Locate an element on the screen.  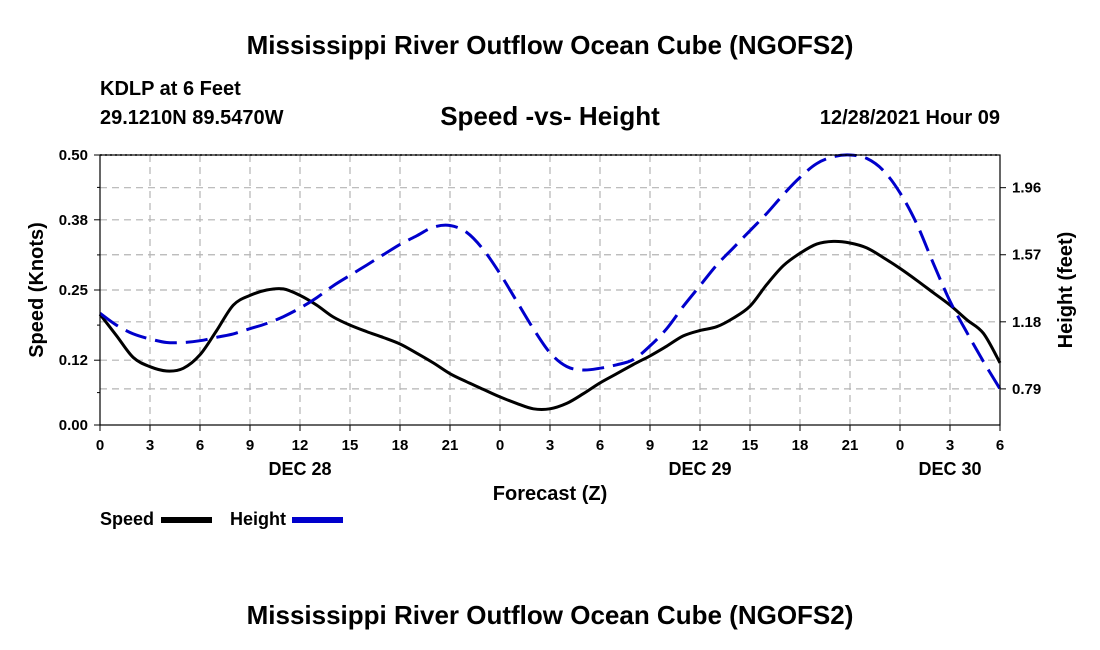
y-axis-title: Speed (Knots) is located at coordinates (37, 290).